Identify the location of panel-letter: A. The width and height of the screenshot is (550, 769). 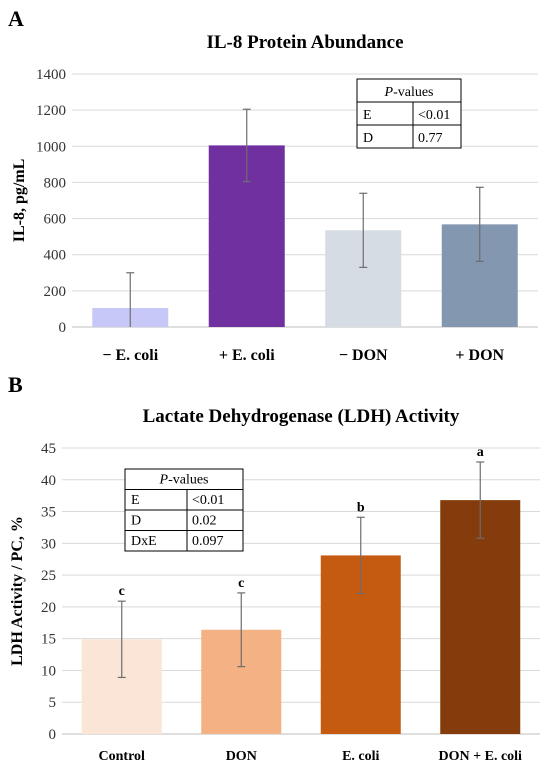
(16, 18).